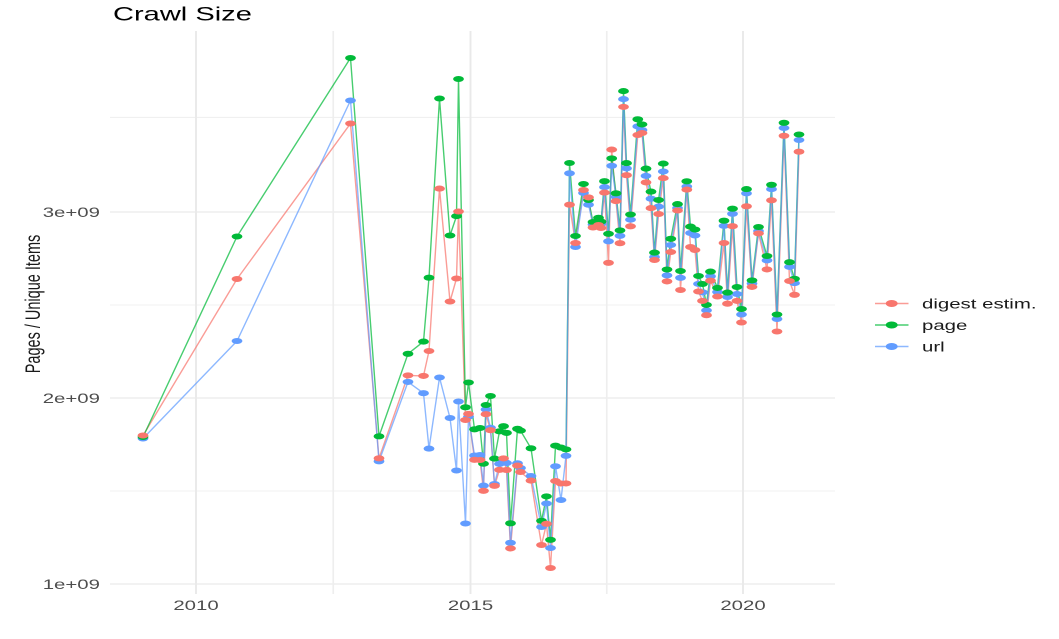 Image resolution: width=1059 pixels, height=639 pixels. What do you see at coordinates (71, 584) in the screenshot?
I see `svg-text: 1e+09` at bounding box center [71, 584].